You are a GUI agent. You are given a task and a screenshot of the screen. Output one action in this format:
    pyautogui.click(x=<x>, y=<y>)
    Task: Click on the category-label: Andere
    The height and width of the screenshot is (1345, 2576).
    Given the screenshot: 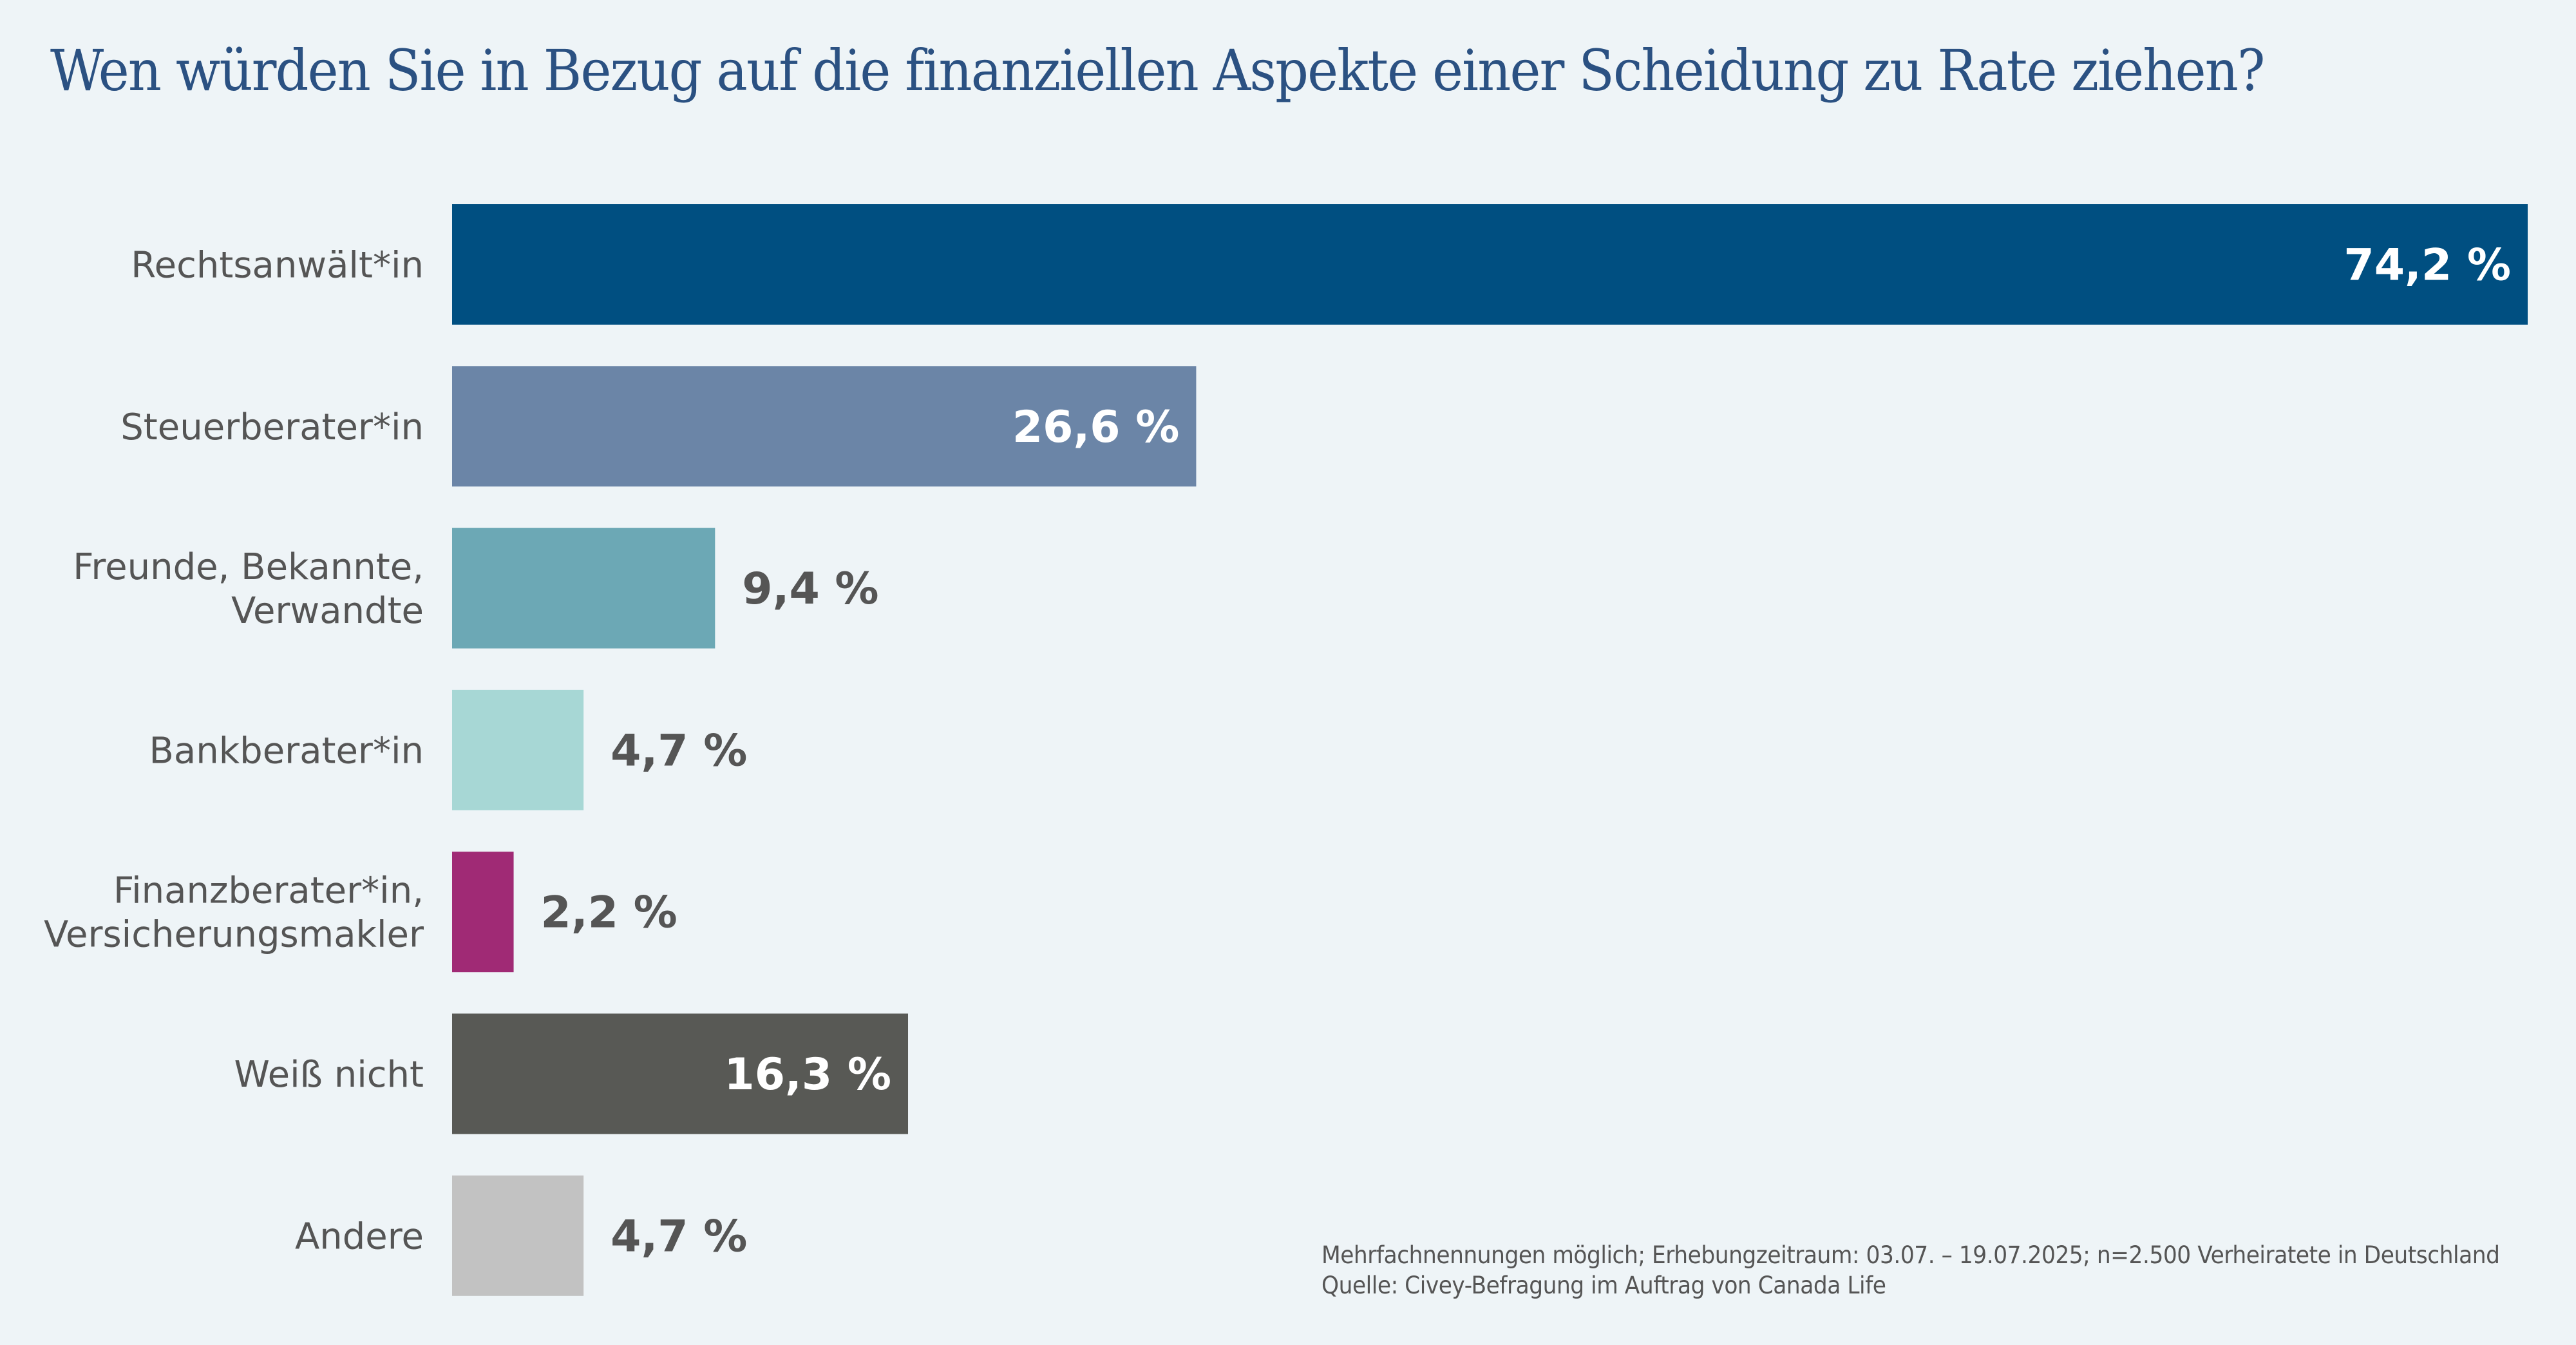 What is the action you would take?
    pyautogui.click(x=359, y=1237)
    